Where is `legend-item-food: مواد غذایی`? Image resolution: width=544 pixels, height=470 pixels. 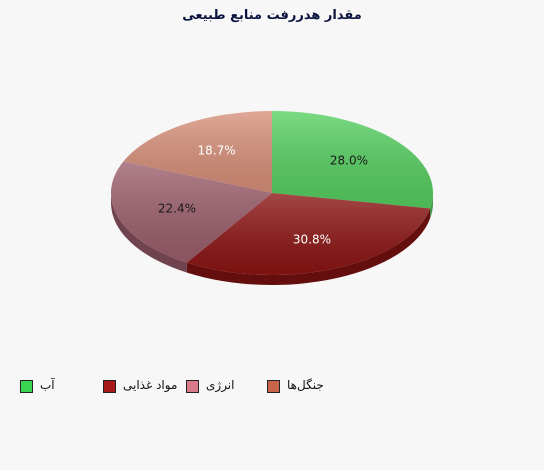 legend-item-food: مواد غذایی is located at coordinates (148, 387).